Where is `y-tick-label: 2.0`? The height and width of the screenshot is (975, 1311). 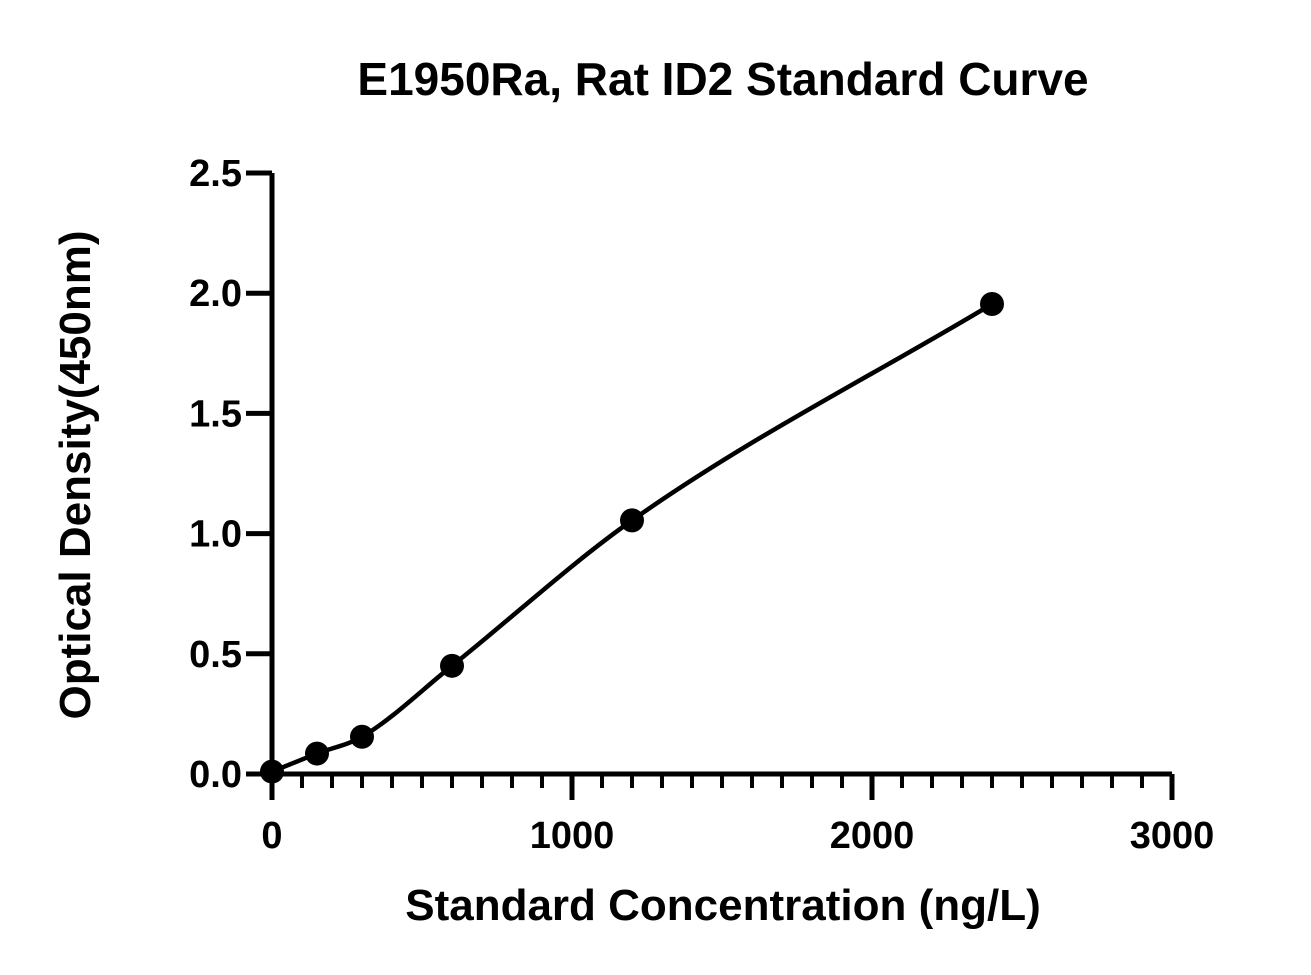 y-tick-label: 2.0 is located at coordinates (215, 294).